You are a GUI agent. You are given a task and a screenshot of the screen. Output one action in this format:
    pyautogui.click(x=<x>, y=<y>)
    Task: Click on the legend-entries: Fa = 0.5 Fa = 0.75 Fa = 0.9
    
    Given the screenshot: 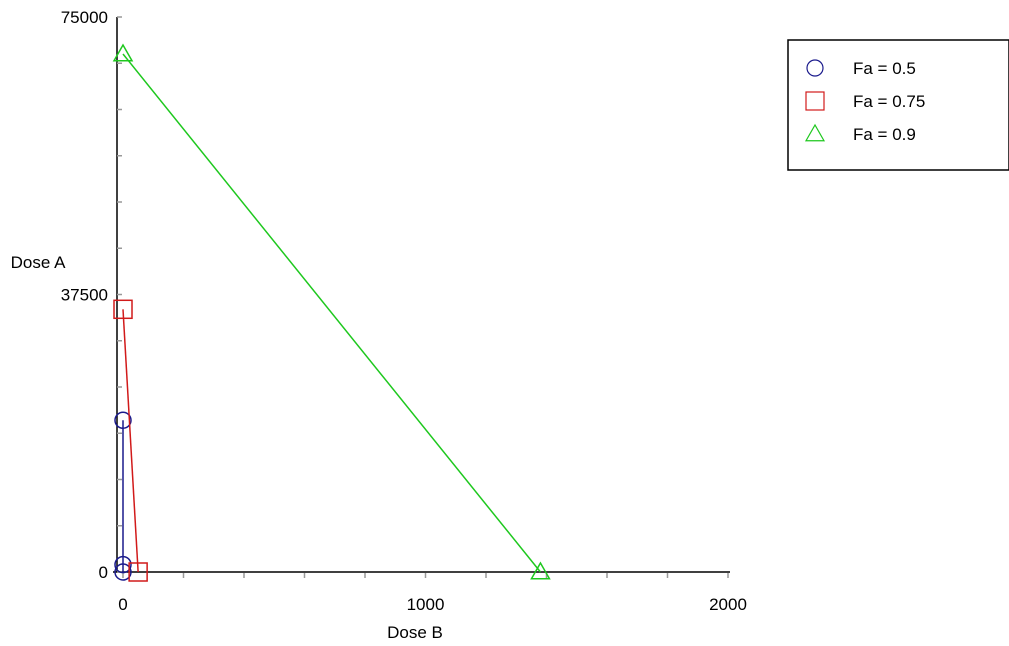 What is the action you would take?
    pyautogui.click(x=864, y=101)
    